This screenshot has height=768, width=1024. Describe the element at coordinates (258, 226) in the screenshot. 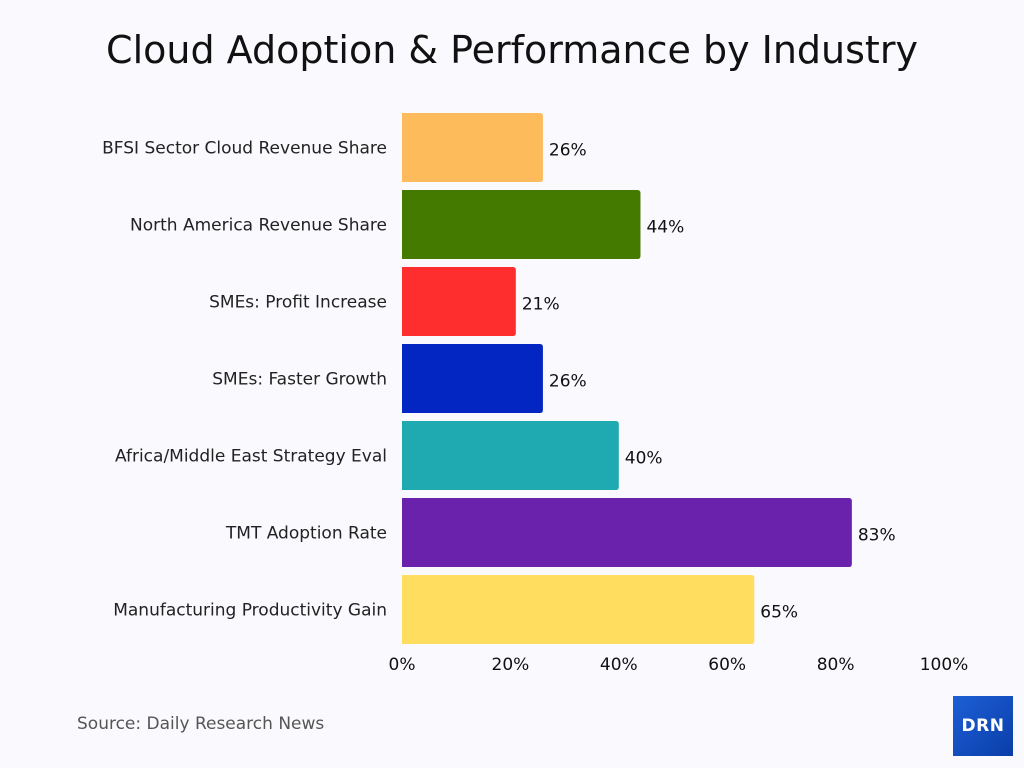

I see `category-label: North America Revenue Share` at that location.